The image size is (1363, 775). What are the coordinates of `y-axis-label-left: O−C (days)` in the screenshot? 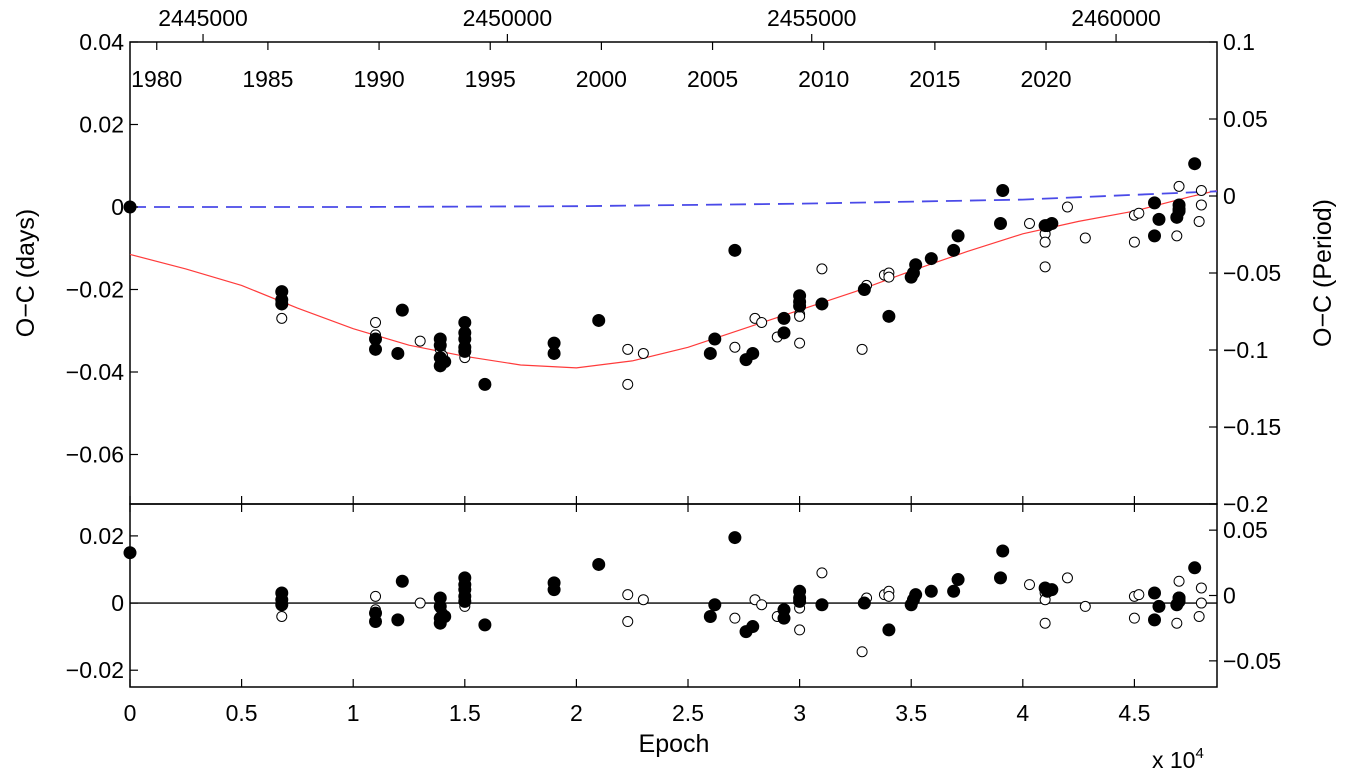 It's located at (26, 273).